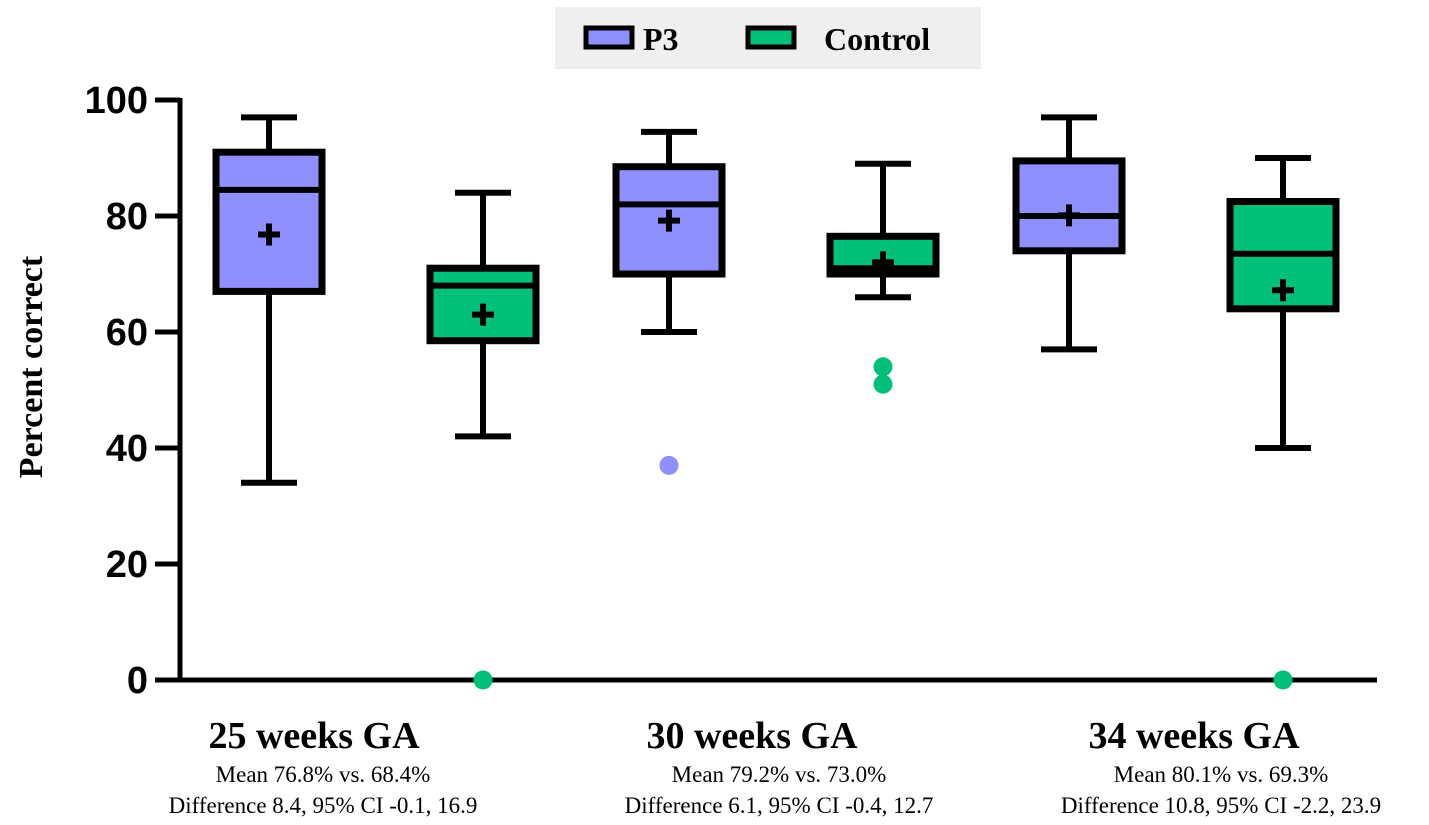 The image size is (1429, 825). Describe the element at coordinates (779, 774) in the screenshot. I see `group-mean-note: Mean 79.2% vs. 73.0%` at that location.